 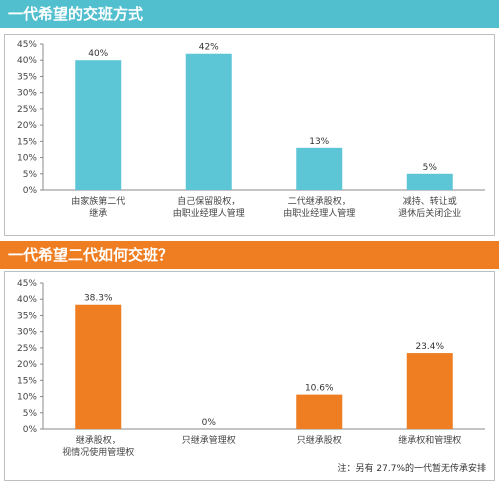 I want to click on chart-footnote: 注：另有 27.7%的一代暂无传承安排, so click(x=411, y=469).